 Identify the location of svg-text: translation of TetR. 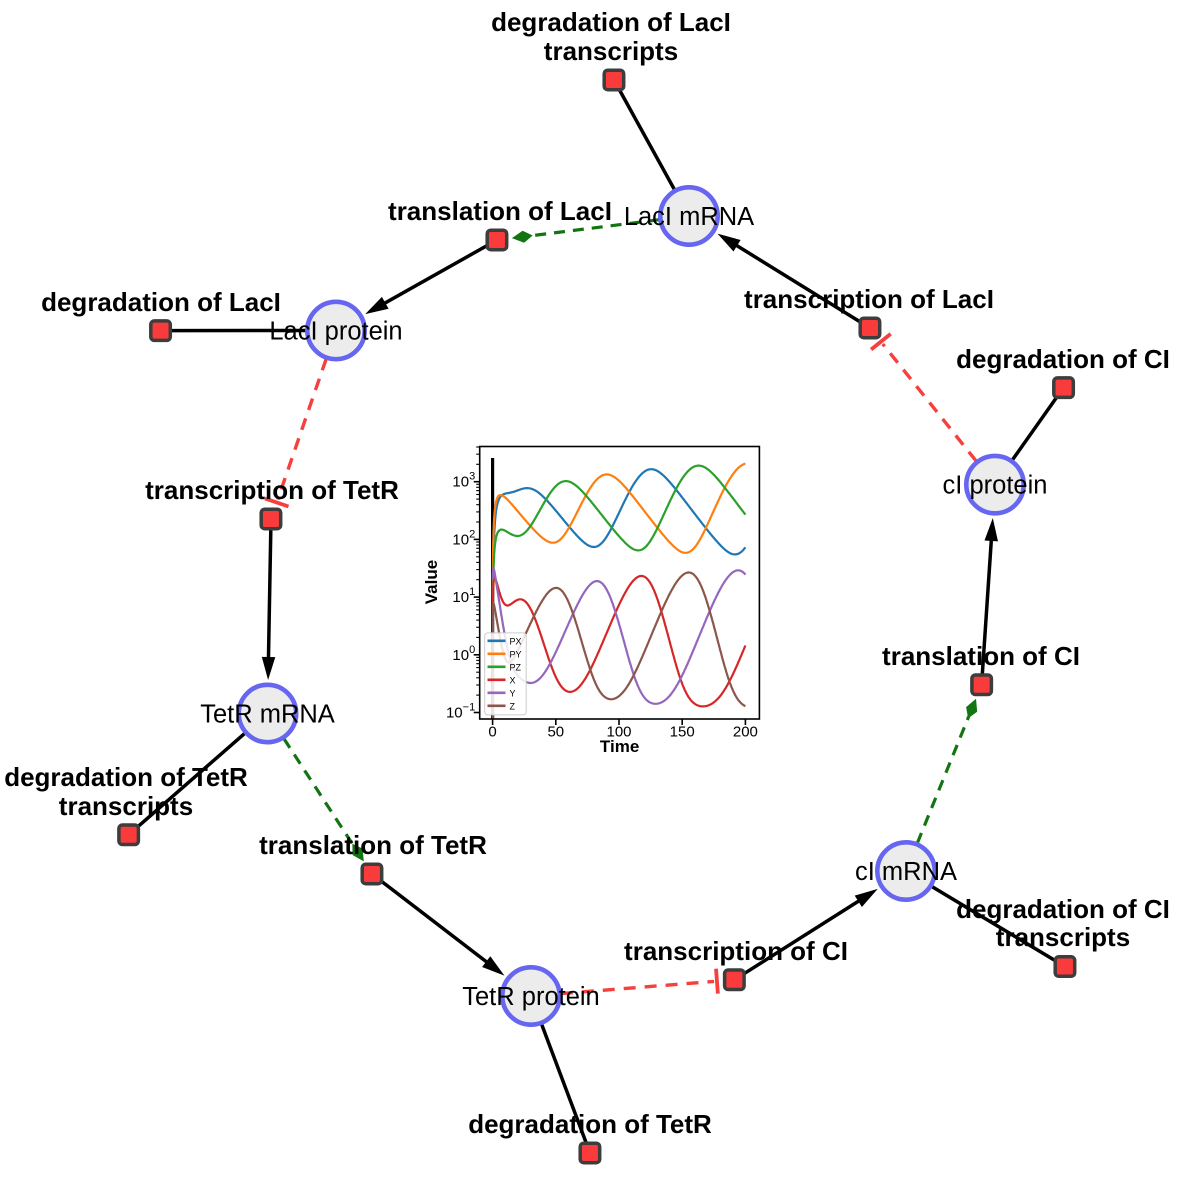
(373, 845).